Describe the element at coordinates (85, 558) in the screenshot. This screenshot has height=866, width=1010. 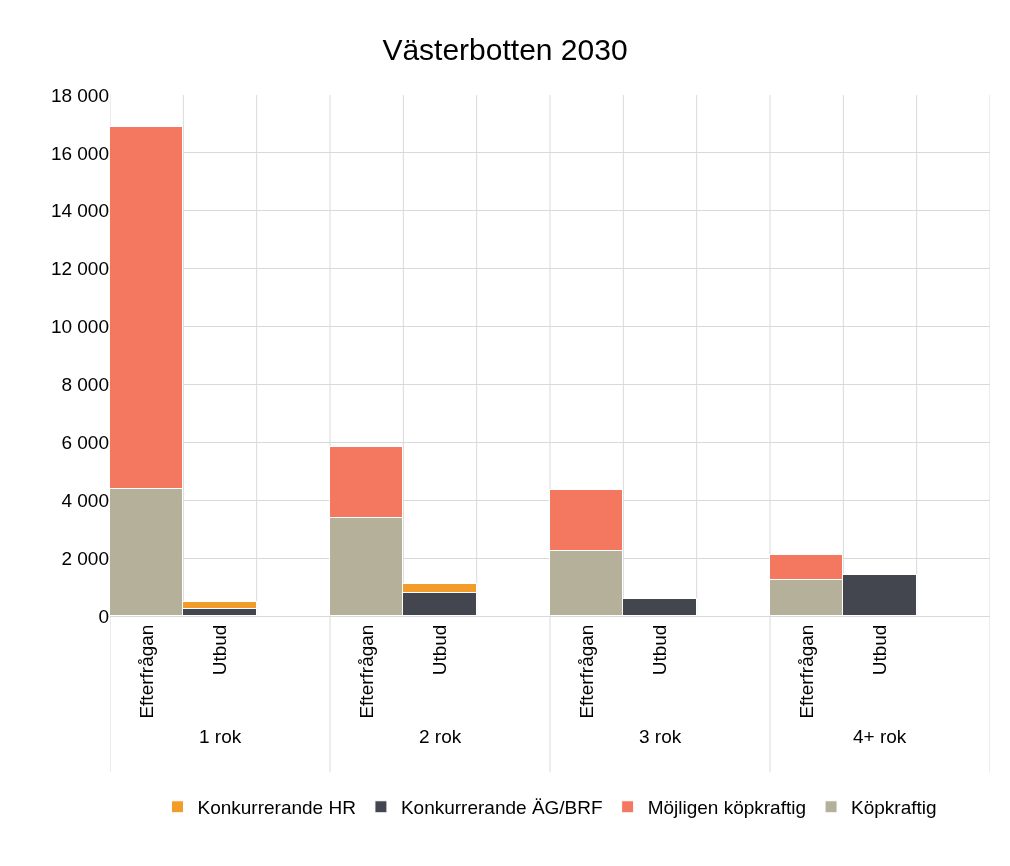
I see `y-tick-label: 2 000` at that location.